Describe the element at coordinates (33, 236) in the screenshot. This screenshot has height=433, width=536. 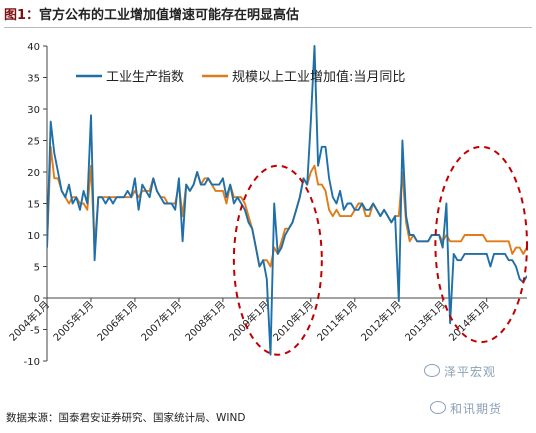
I see `y-tick-label: 10` at that location.